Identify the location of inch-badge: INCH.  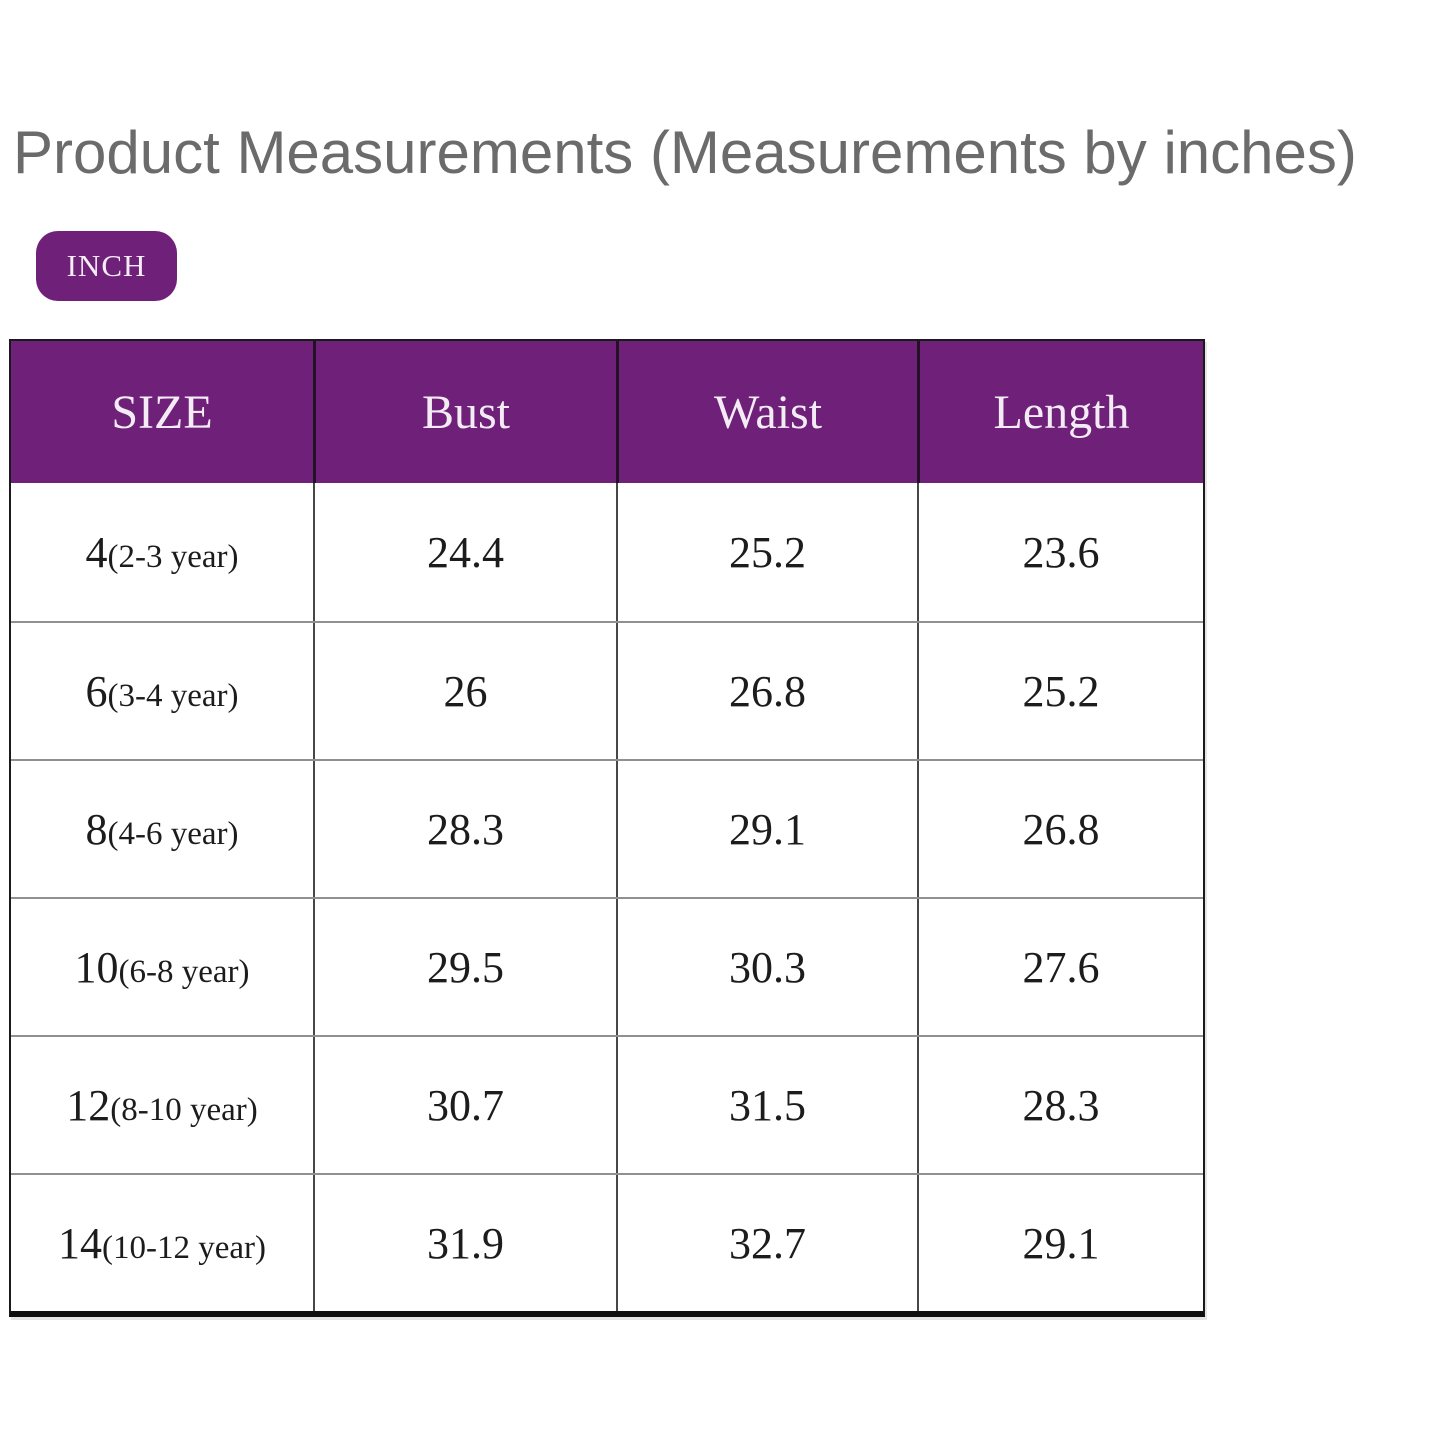
(106, 266).